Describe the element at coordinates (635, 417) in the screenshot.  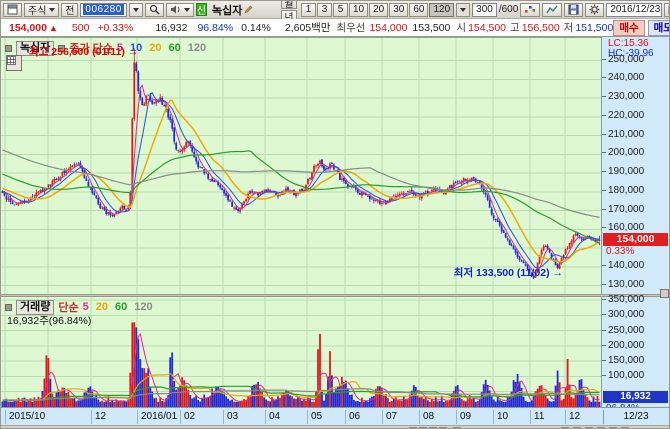
I see `last-date-label: 12/23` at that location.